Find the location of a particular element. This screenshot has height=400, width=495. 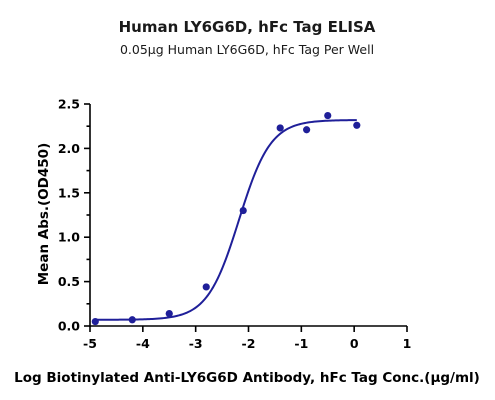

y-tick-label: 1.5 is located at coordinates (69, 192).